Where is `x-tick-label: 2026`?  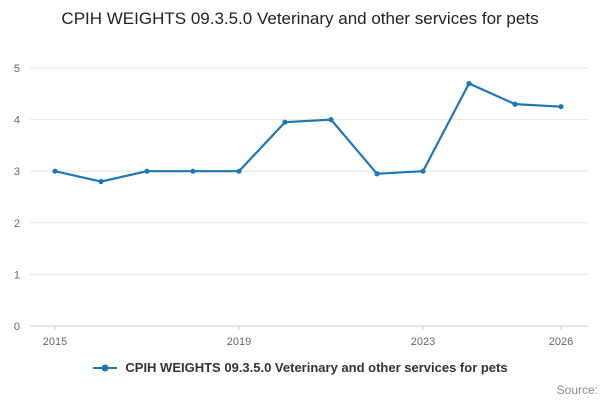 x-tick-label: 2026 is located at coordinates (561, 342).